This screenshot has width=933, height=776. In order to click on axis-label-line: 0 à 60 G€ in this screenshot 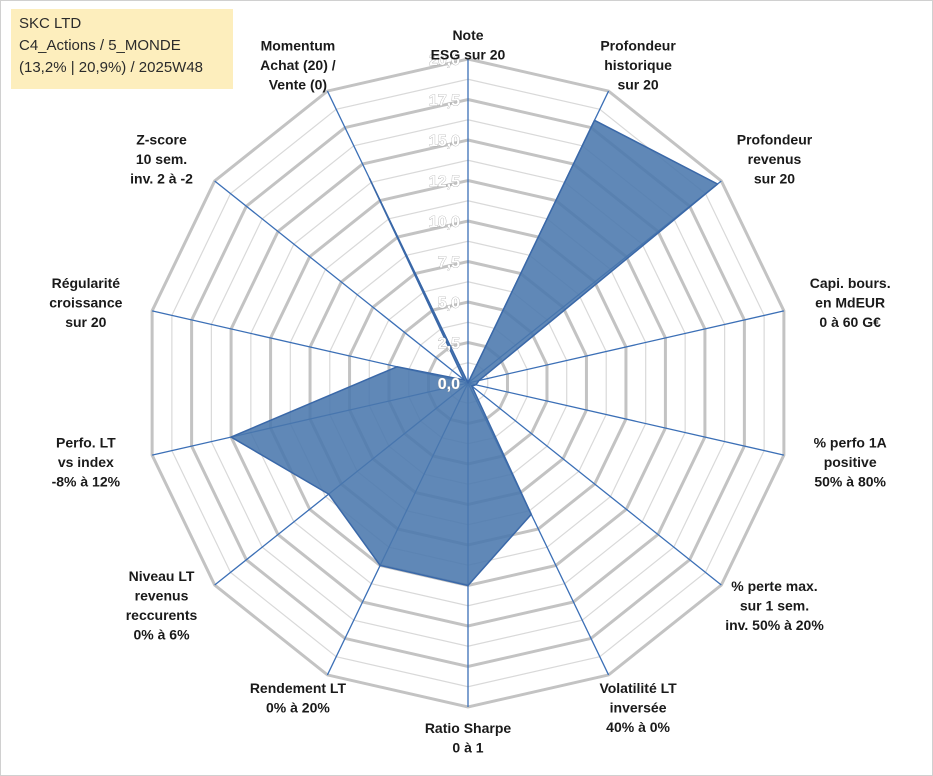, I will do `click(850, 322)`.